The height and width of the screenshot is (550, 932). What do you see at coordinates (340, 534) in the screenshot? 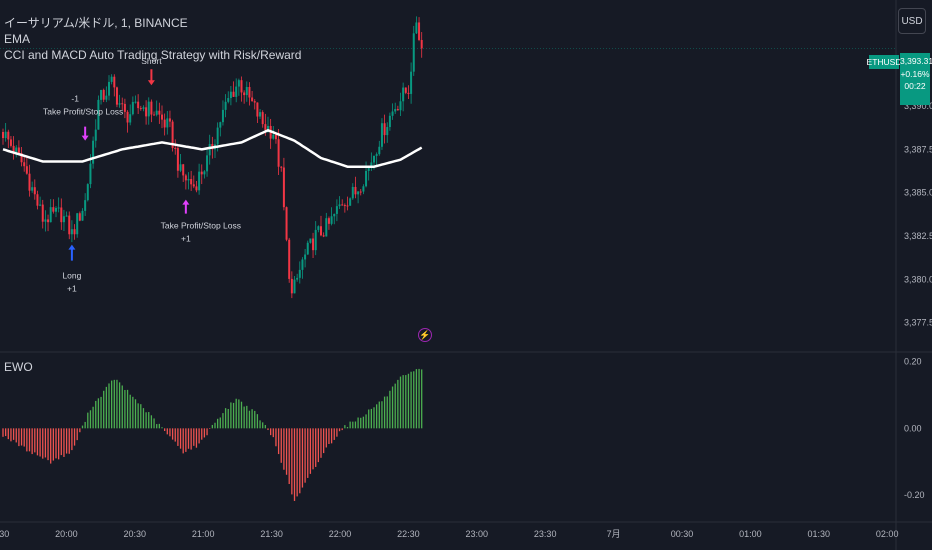
I see `time-tick-label: 22:00` at bounding box center [340, 534].